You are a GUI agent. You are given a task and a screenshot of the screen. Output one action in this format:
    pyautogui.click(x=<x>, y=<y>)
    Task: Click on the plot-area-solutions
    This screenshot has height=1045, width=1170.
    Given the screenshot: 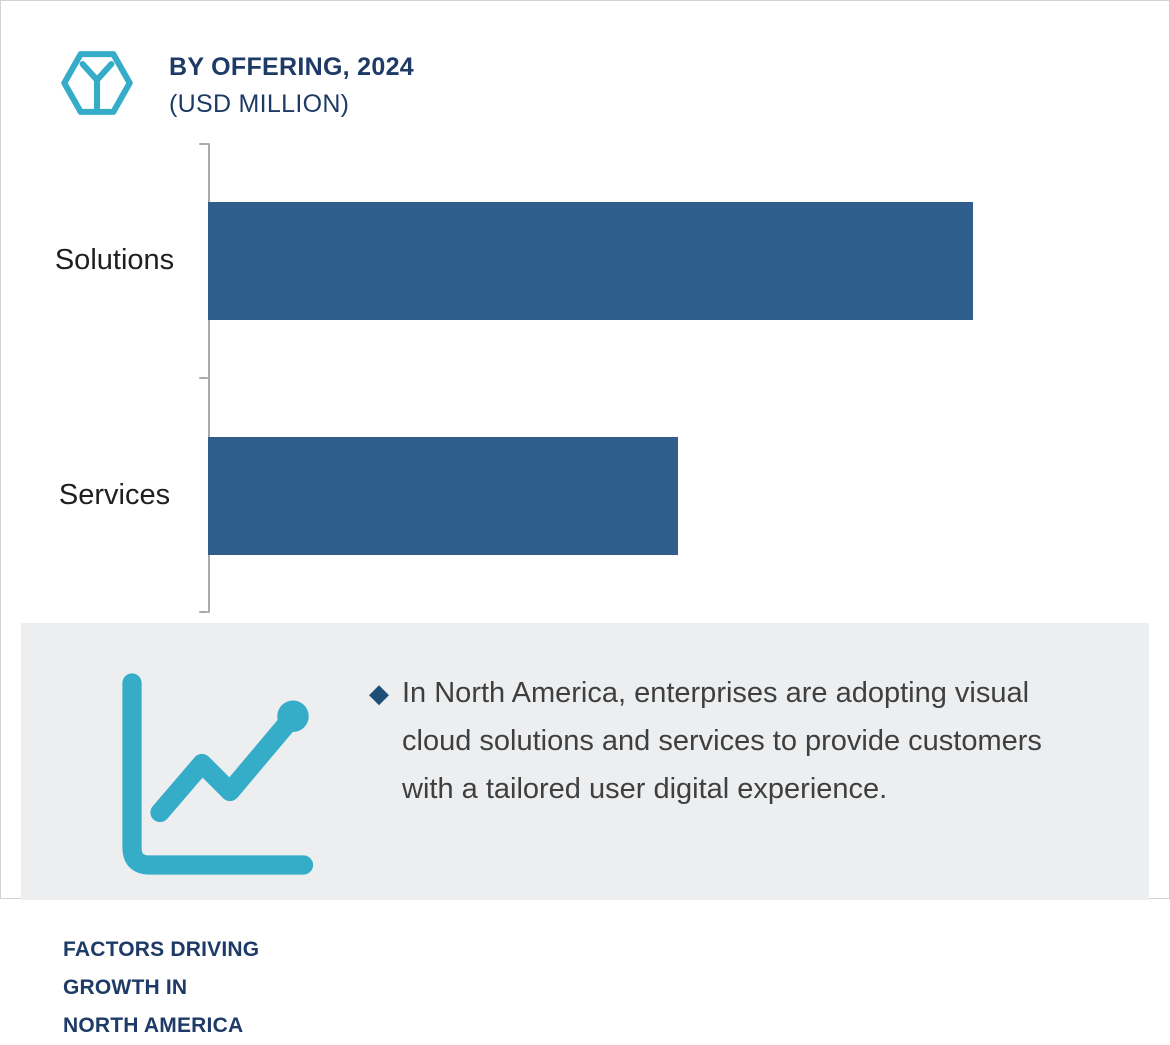 What is the action you would take?
    pyautogui.click(x=688, y=260)
    